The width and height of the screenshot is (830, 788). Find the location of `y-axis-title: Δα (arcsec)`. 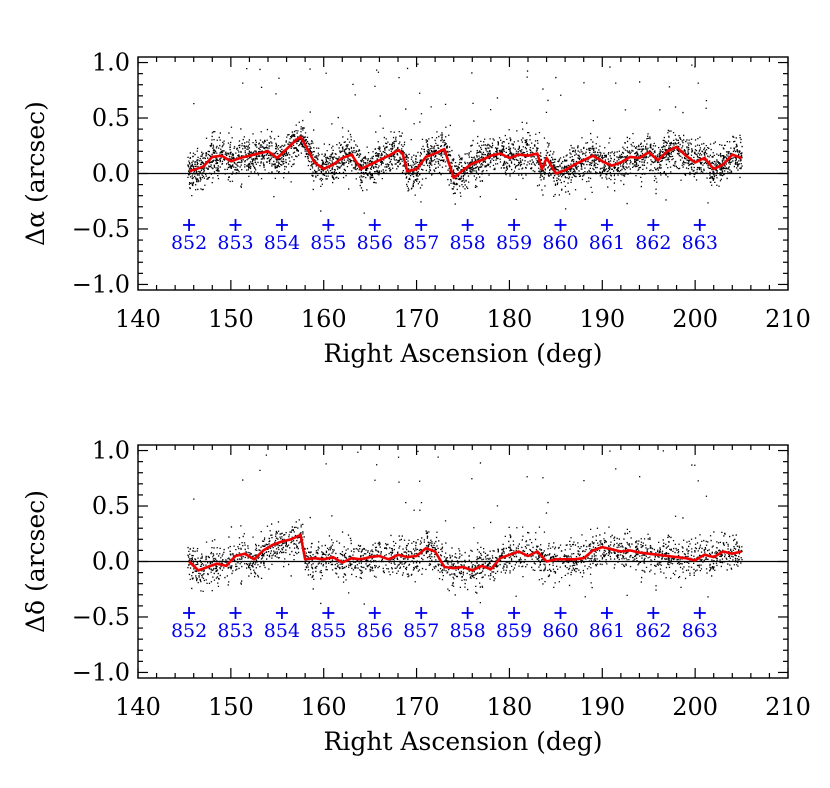

y-axis-title: Δα (arcsec) is located at coordinates (35, 173).